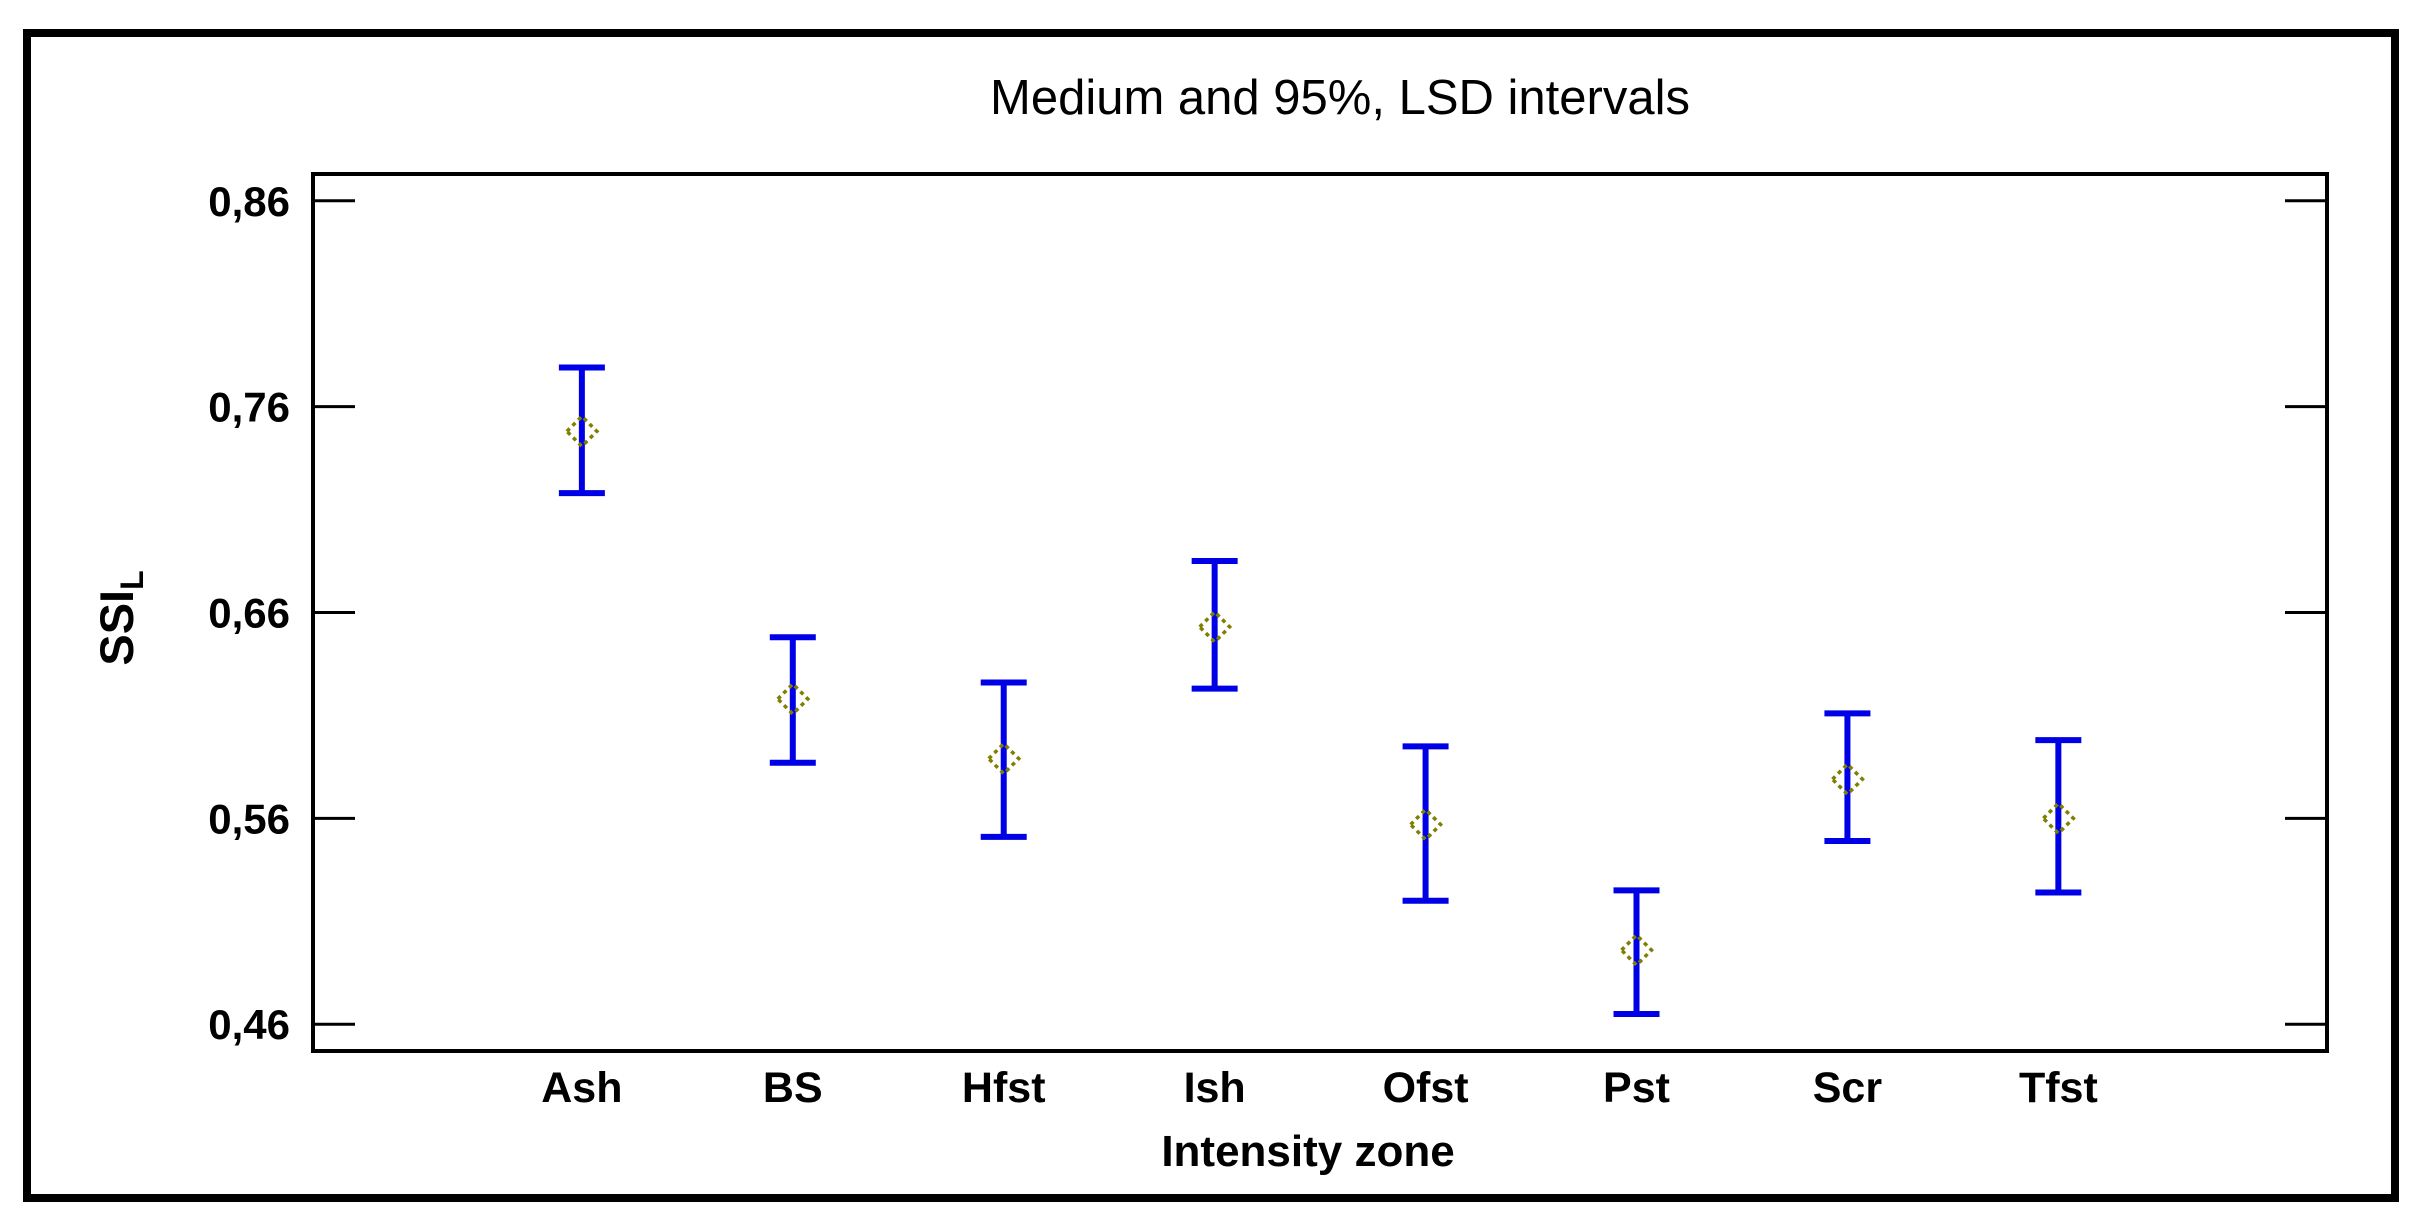 This screenshot has width=2422, height=1231. Describe the element at coordinates (1215, 1088) in the screenshot. I see `x-tick-label-Ish: Ish` at that location.